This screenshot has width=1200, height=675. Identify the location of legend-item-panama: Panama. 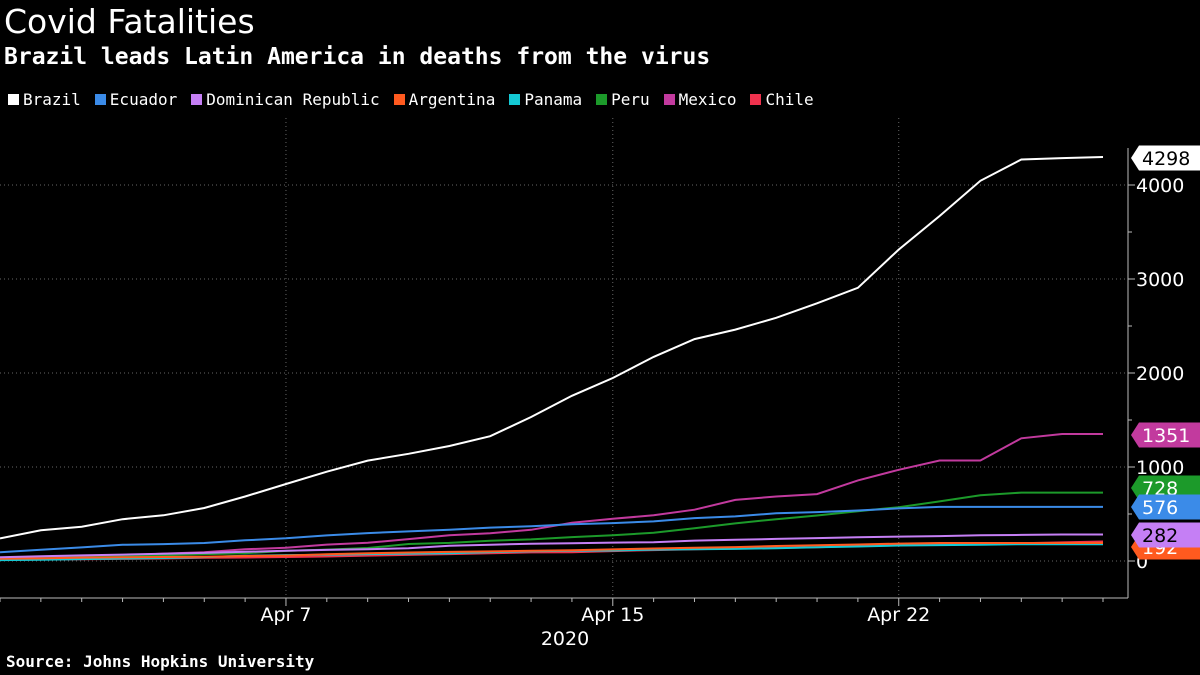
(545, 99).